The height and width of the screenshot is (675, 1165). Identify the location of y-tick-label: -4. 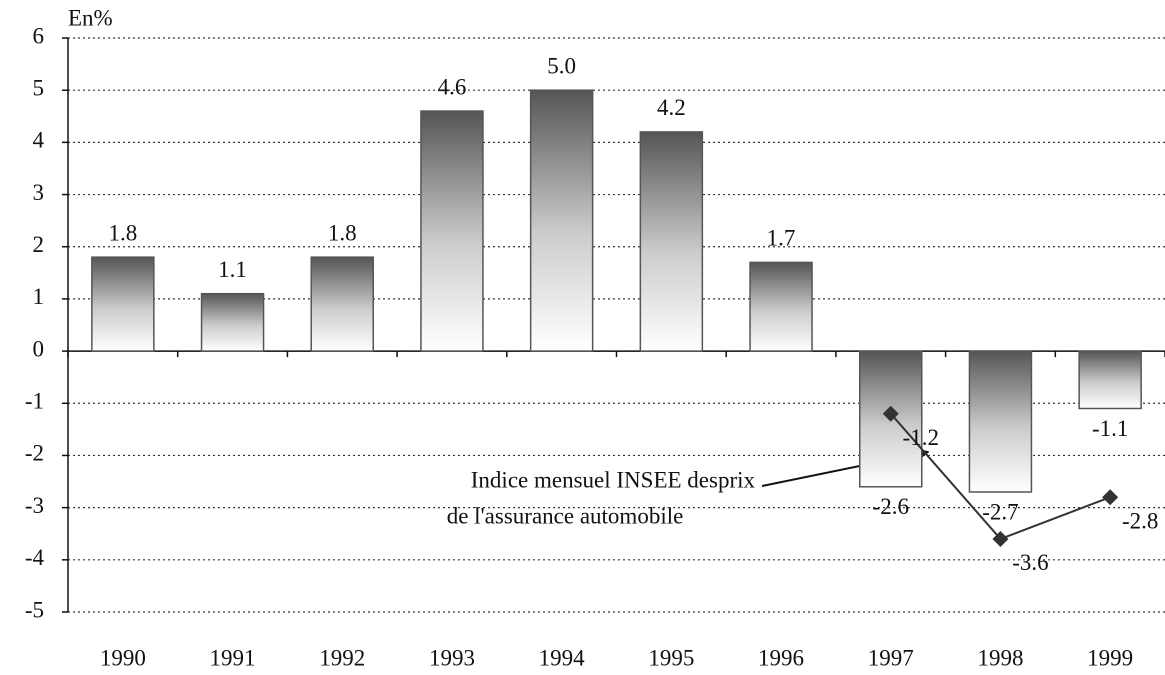
(35, 557).